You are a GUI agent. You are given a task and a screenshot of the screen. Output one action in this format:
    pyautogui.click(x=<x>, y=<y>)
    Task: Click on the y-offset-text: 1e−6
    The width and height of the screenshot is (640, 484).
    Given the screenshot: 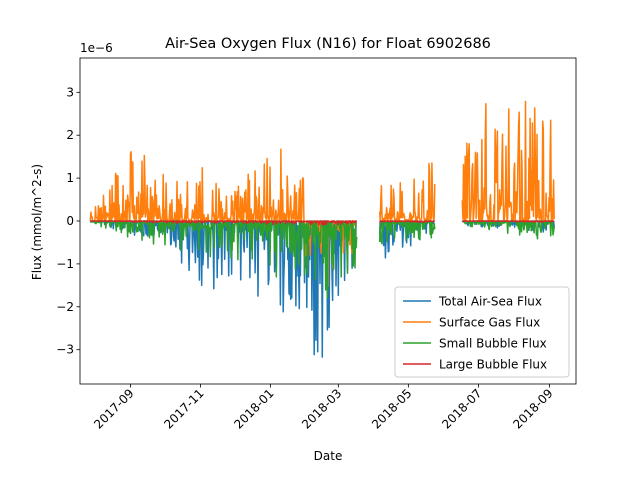 What is the action you would take?
    pyautogui.click(x=96, y=48)
    